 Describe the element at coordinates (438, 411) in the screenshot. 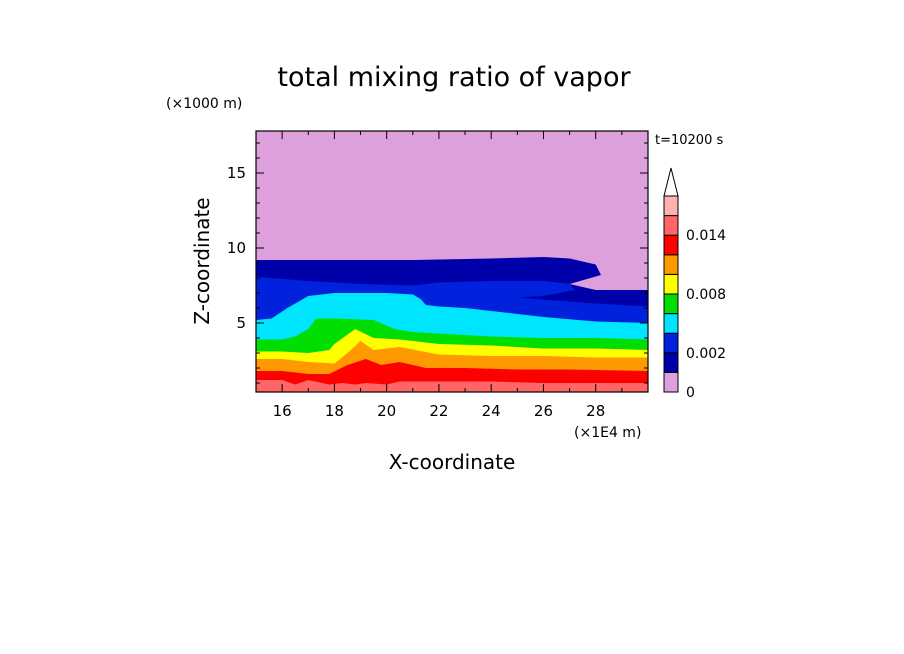

I see `x-tick-label: 22` at that location.